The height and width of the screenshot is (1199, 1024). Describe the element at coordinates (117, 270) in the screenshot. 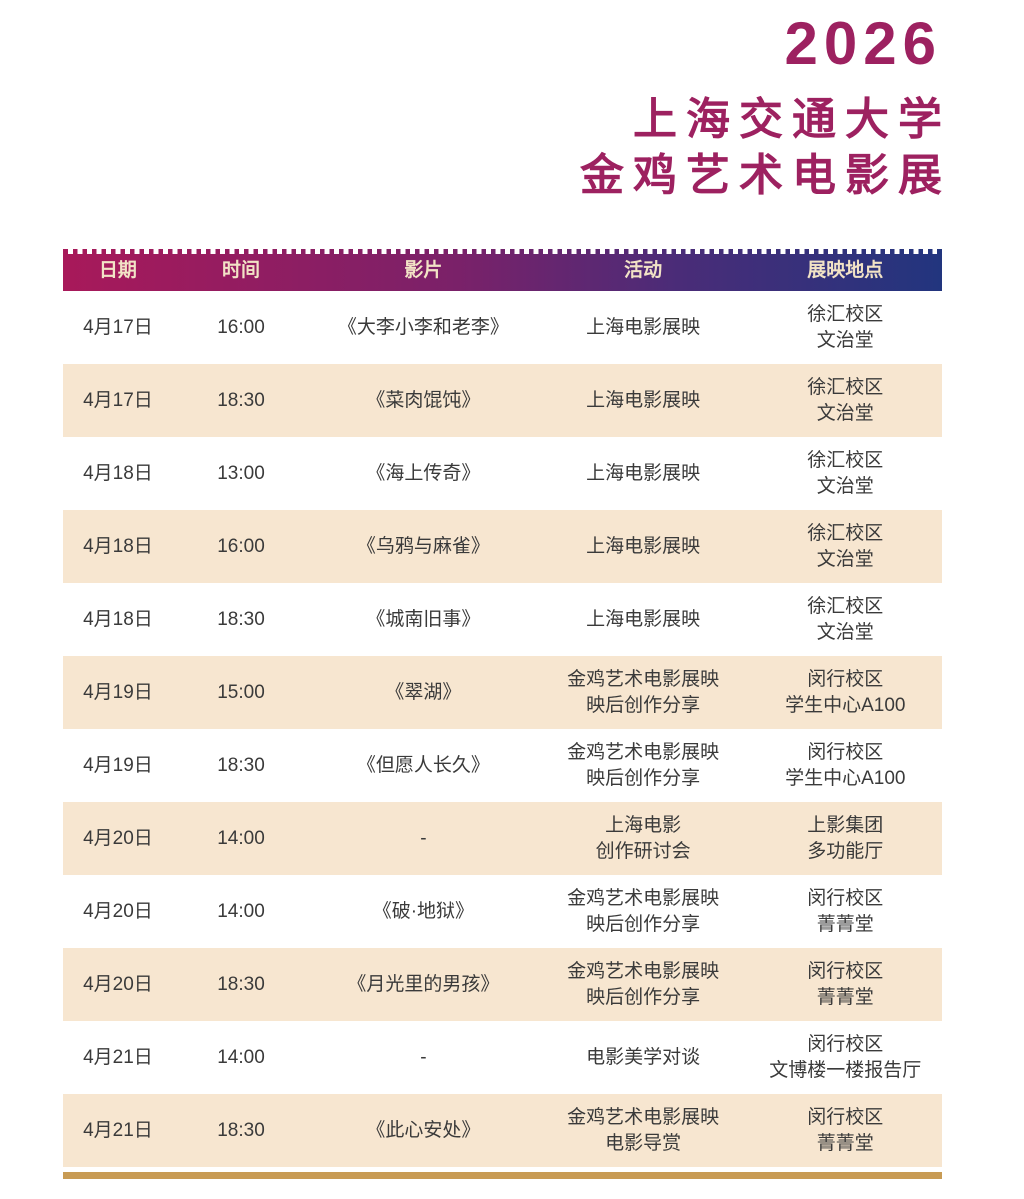

I see `column-header-date: 日期` at that location.